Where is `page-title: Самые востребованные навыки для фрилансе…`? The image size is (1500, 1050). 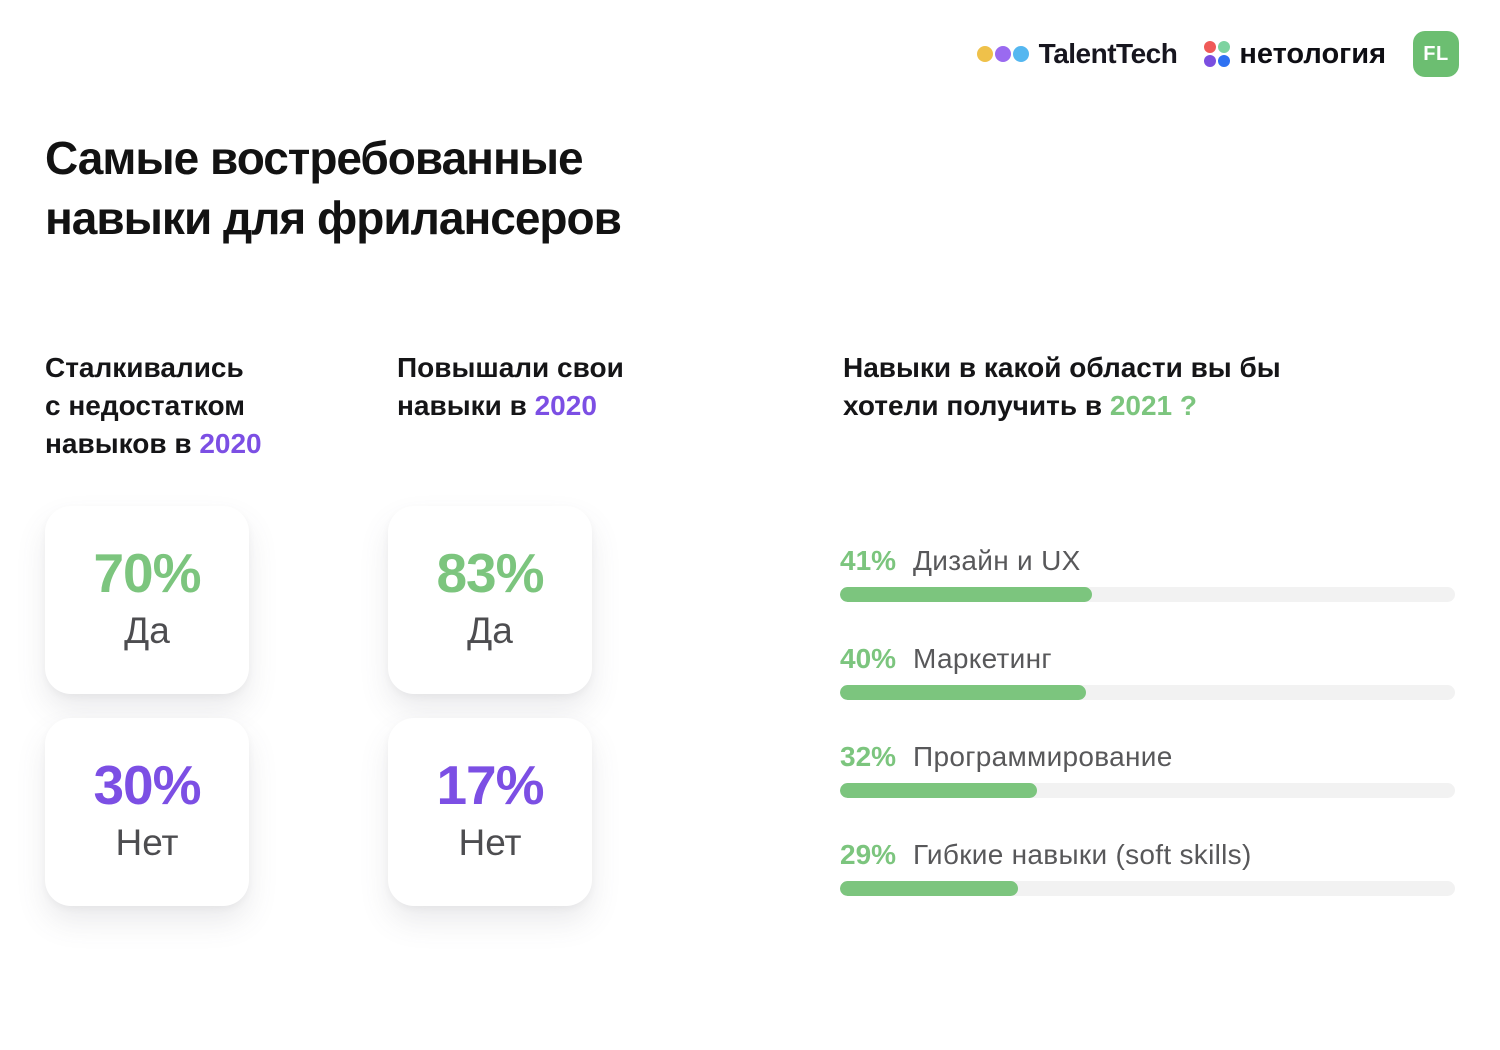
page-title: Самые востребованные навыки для фрилансе… is located at coordinates (333, 188).